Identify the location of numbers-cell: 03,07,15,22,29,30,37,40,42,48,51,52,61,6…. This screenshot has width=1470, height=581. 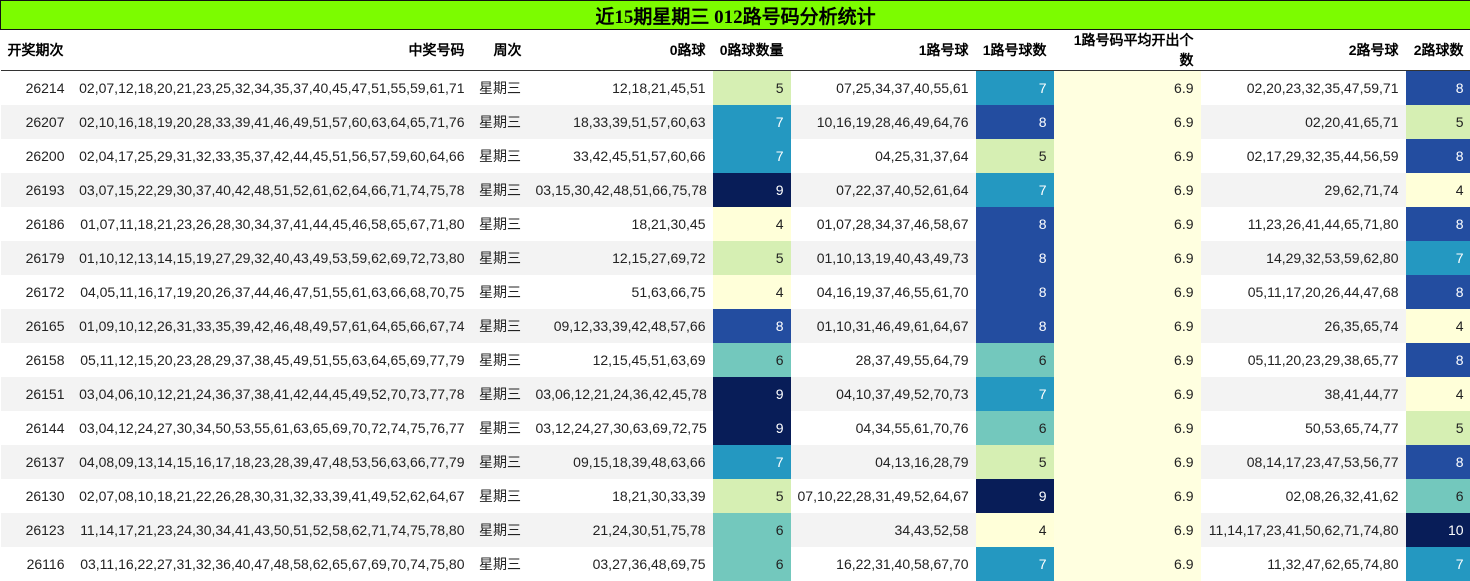
(272, 190).